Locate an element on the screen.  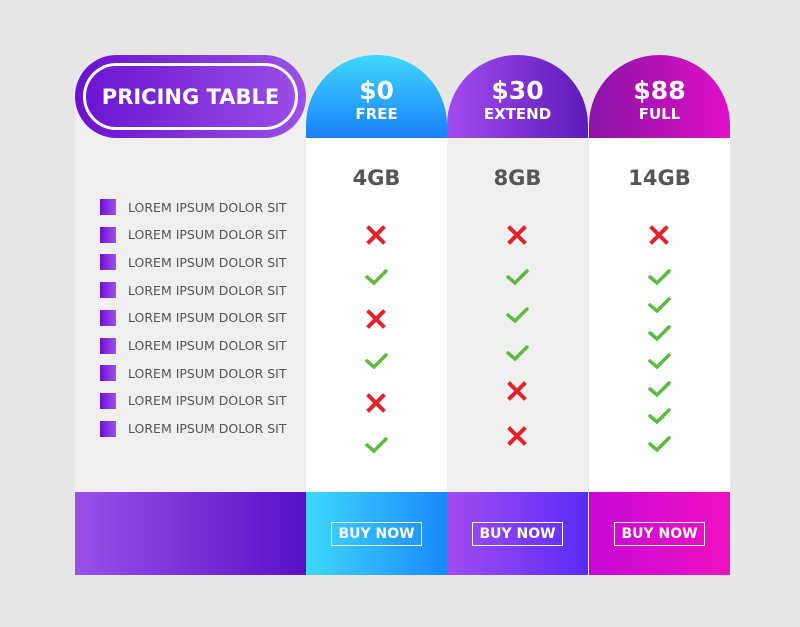
plan-column-free is located at coordinates (376, 315).